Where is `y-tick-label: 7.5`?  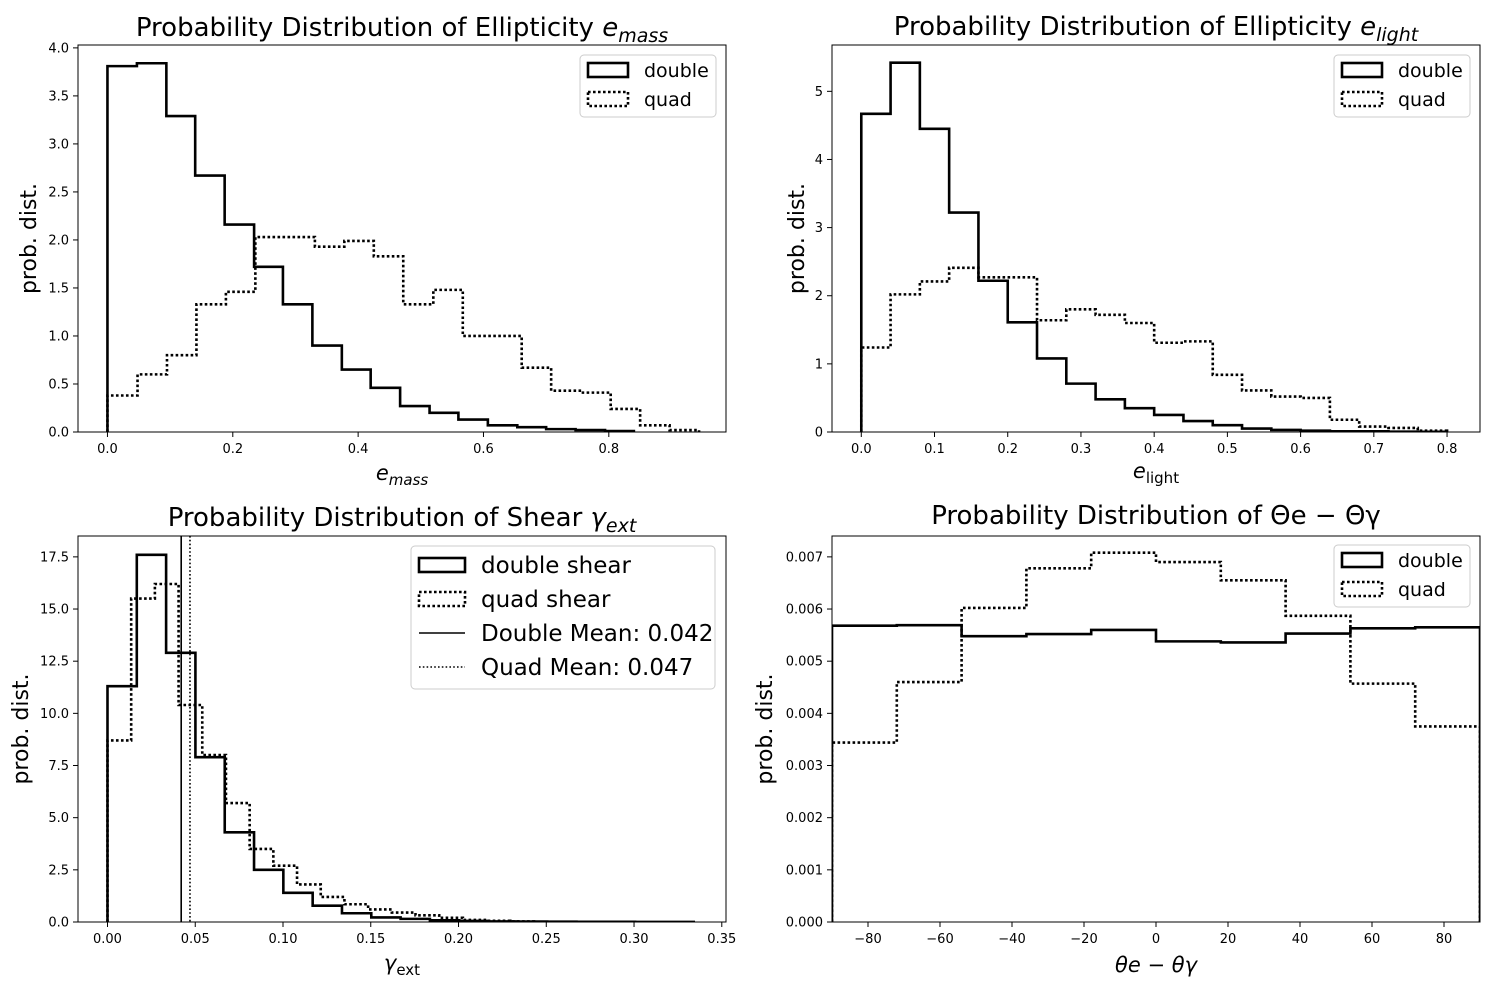
y-tick-label: 7.5 is located at coordinates (58, 766).